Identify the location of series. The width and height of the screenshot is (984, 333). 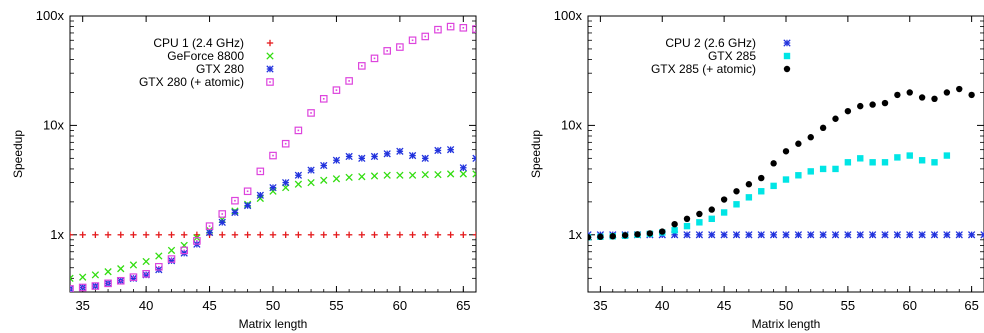
(273, 234).